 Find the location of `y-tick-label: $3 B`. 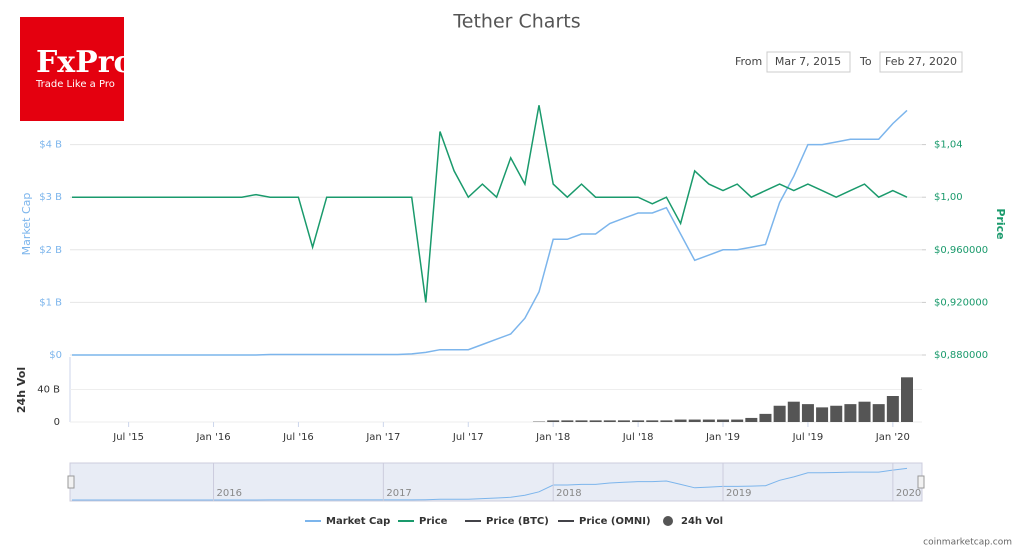

y-tick-label: $3 B is located at coordinates (50, 197).